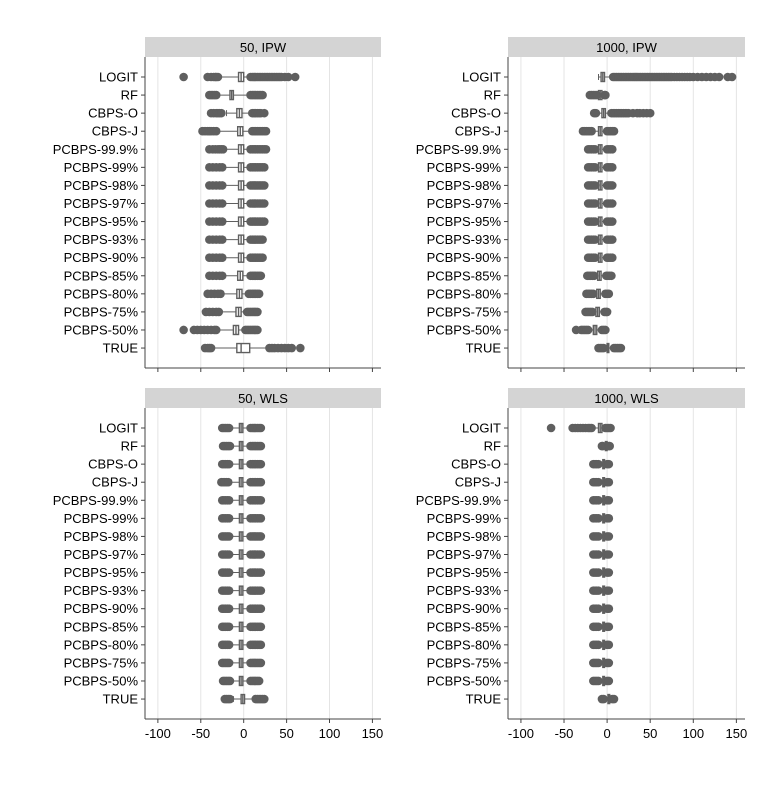 This screenshot has height=787, width=782. What do you see at coordinates (476, 113) in the screenshot?
I see `category-label: CBPS-O` at bounding box center [476, 113].